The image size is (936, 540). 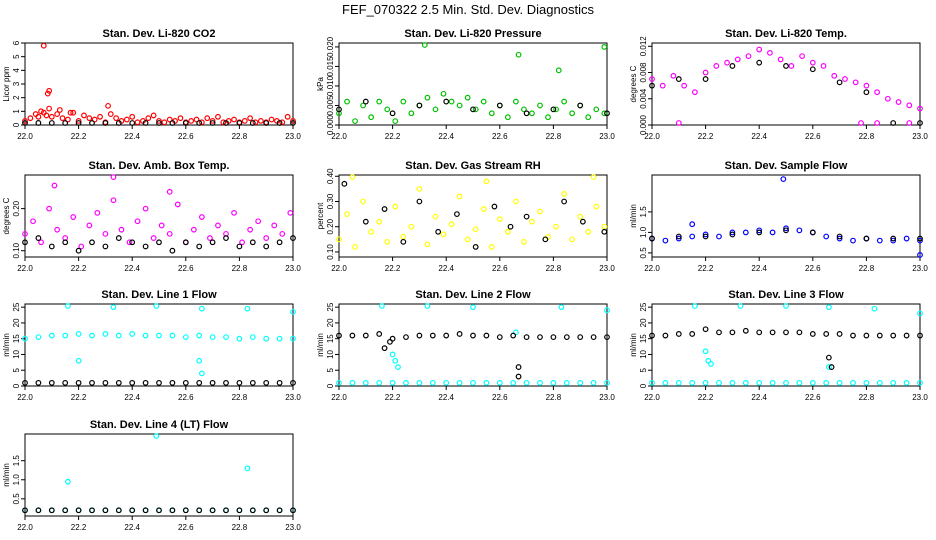 What do you see at coordinates (16, 124) in the screenshot?
I see `y-tick-label: 0` at bounding box center [16, 124].